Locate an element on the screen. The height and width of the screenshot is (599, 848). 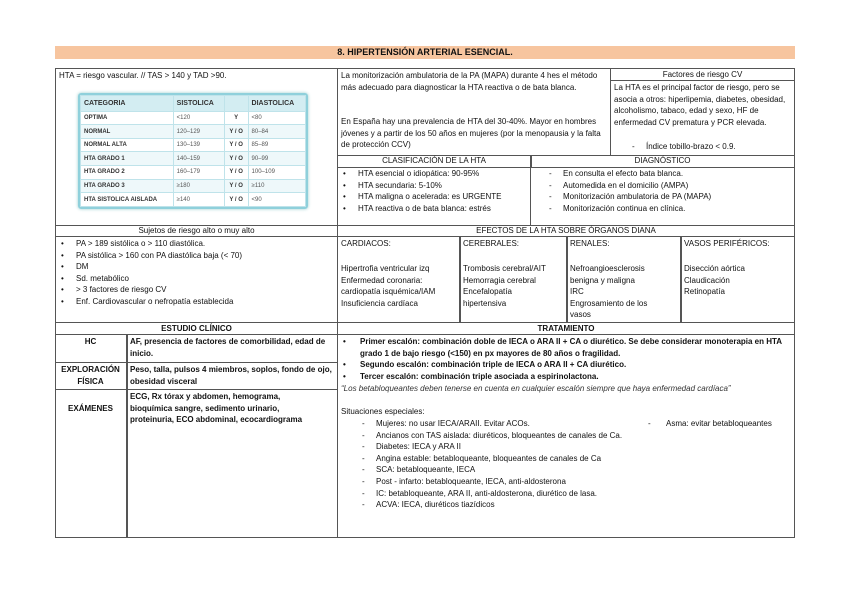
list-item: Diabetes: IECA y ARA II is located at coordinates (490, 447).